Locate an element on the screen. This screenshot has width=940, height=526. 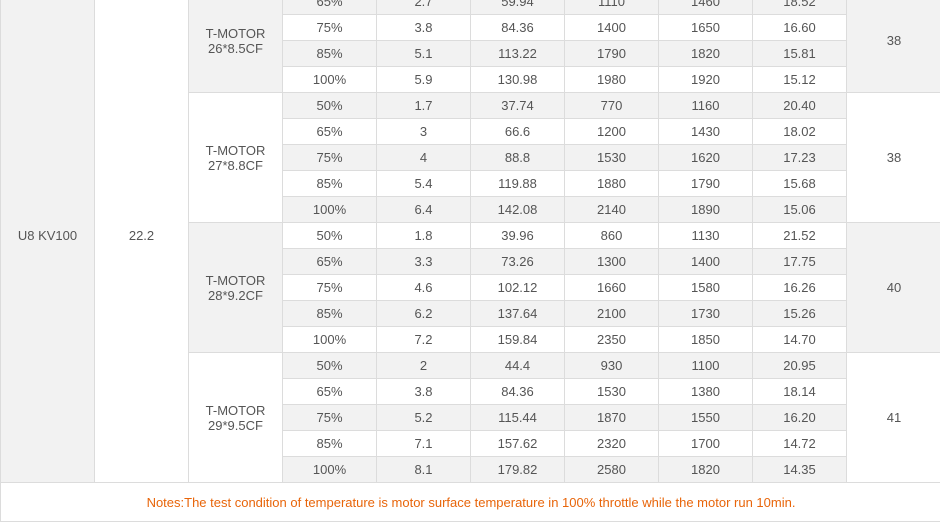
table-row: 85% 6.2 137.64 2100 1730 15.26 is located at coordinates (470, 313).